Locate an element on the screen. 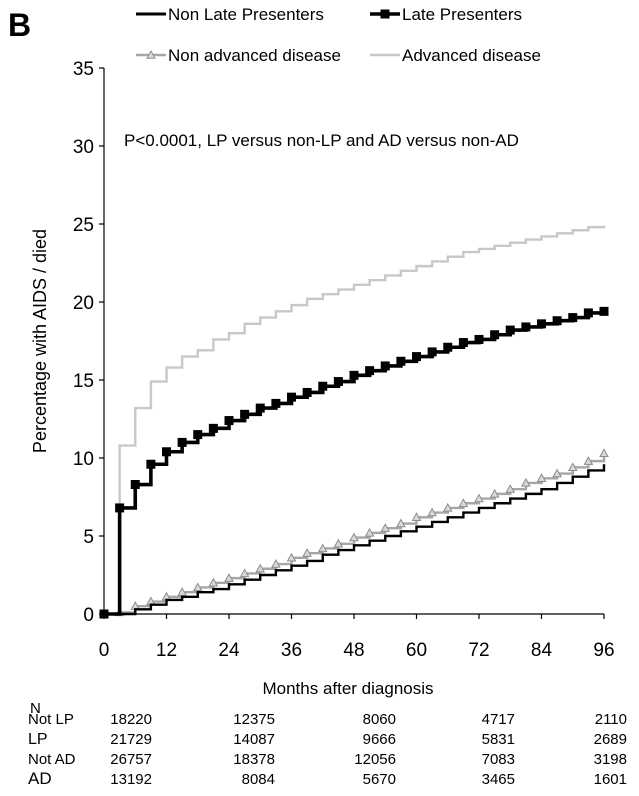  risk-cell: 4717 is located at coordinates (498, 719).